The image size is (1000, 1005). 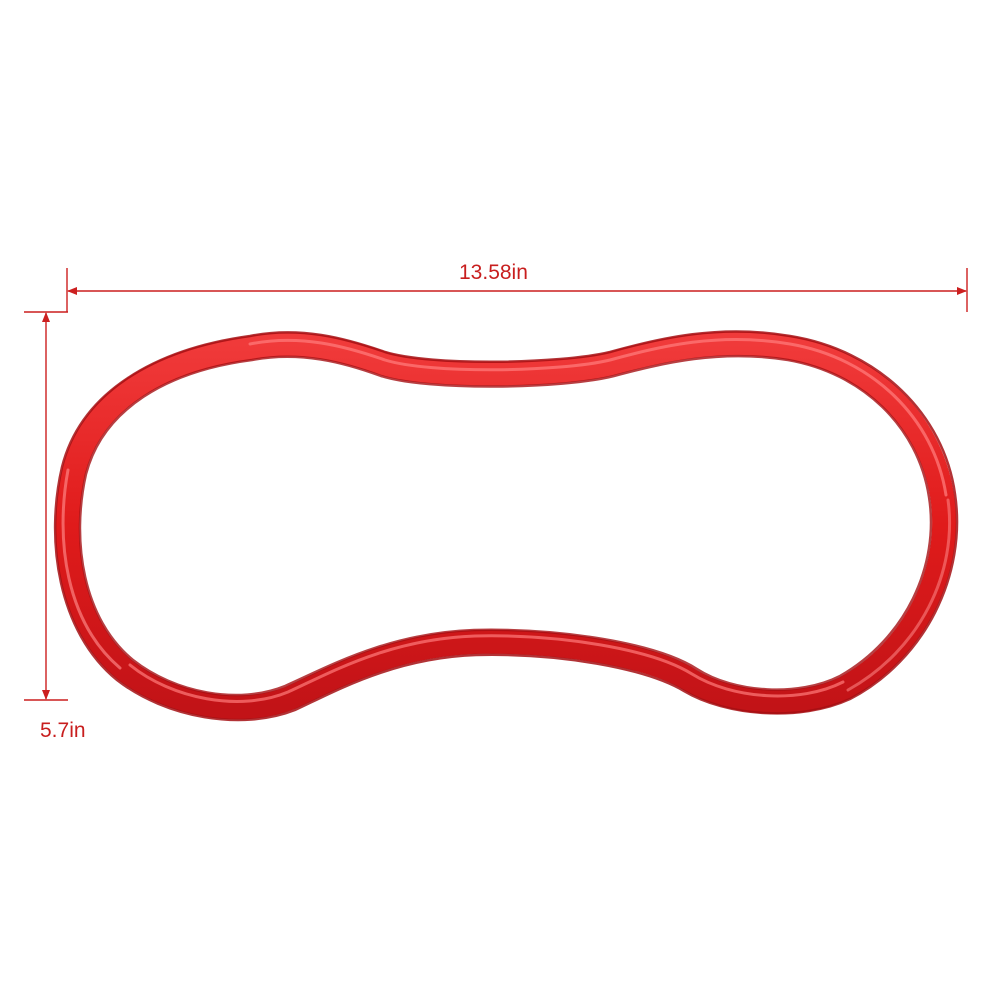 What do you see at coordinates (598, 417) in the screenshot?
I see `ring-highlight` at bounding box center [598, 417].